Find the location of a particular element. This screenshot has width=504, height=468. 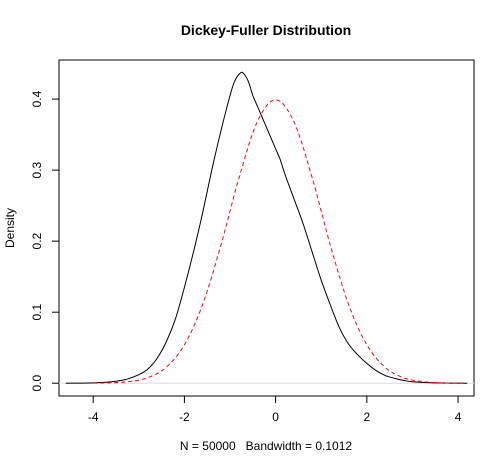

y-tick-label: 0.4 is located at coordinates (37, 98).